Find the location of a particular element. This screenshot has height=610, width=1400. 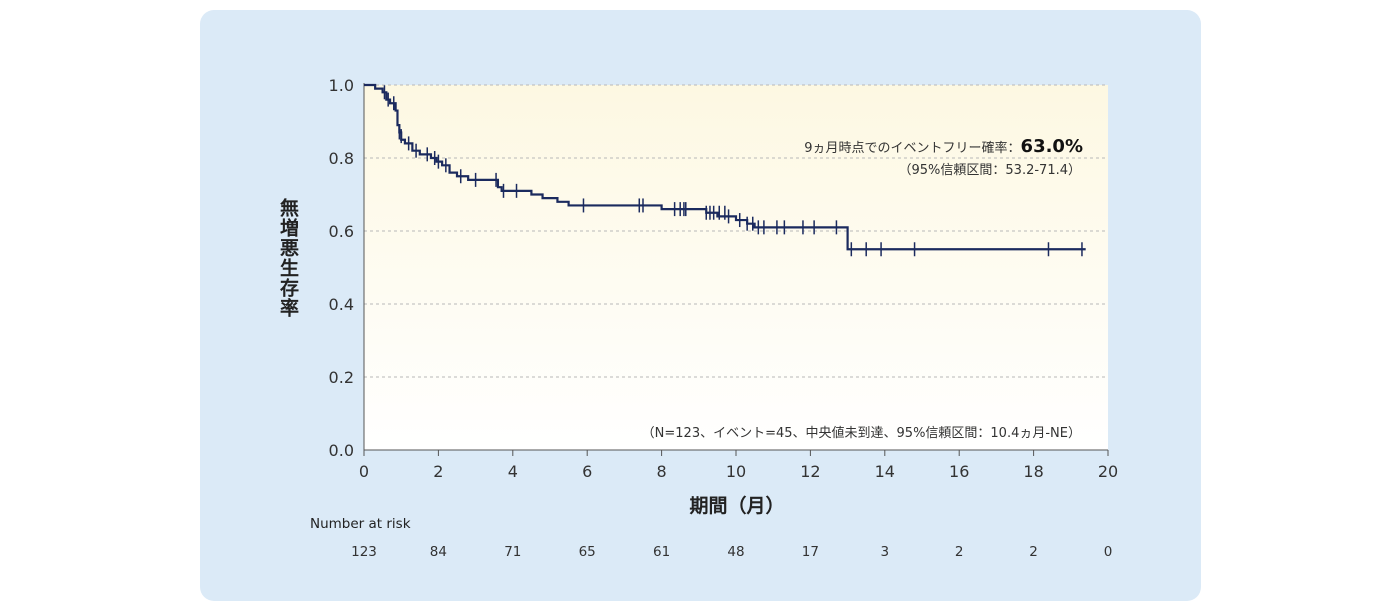

risk-count: 0 is located at coordinates (1108, 552).